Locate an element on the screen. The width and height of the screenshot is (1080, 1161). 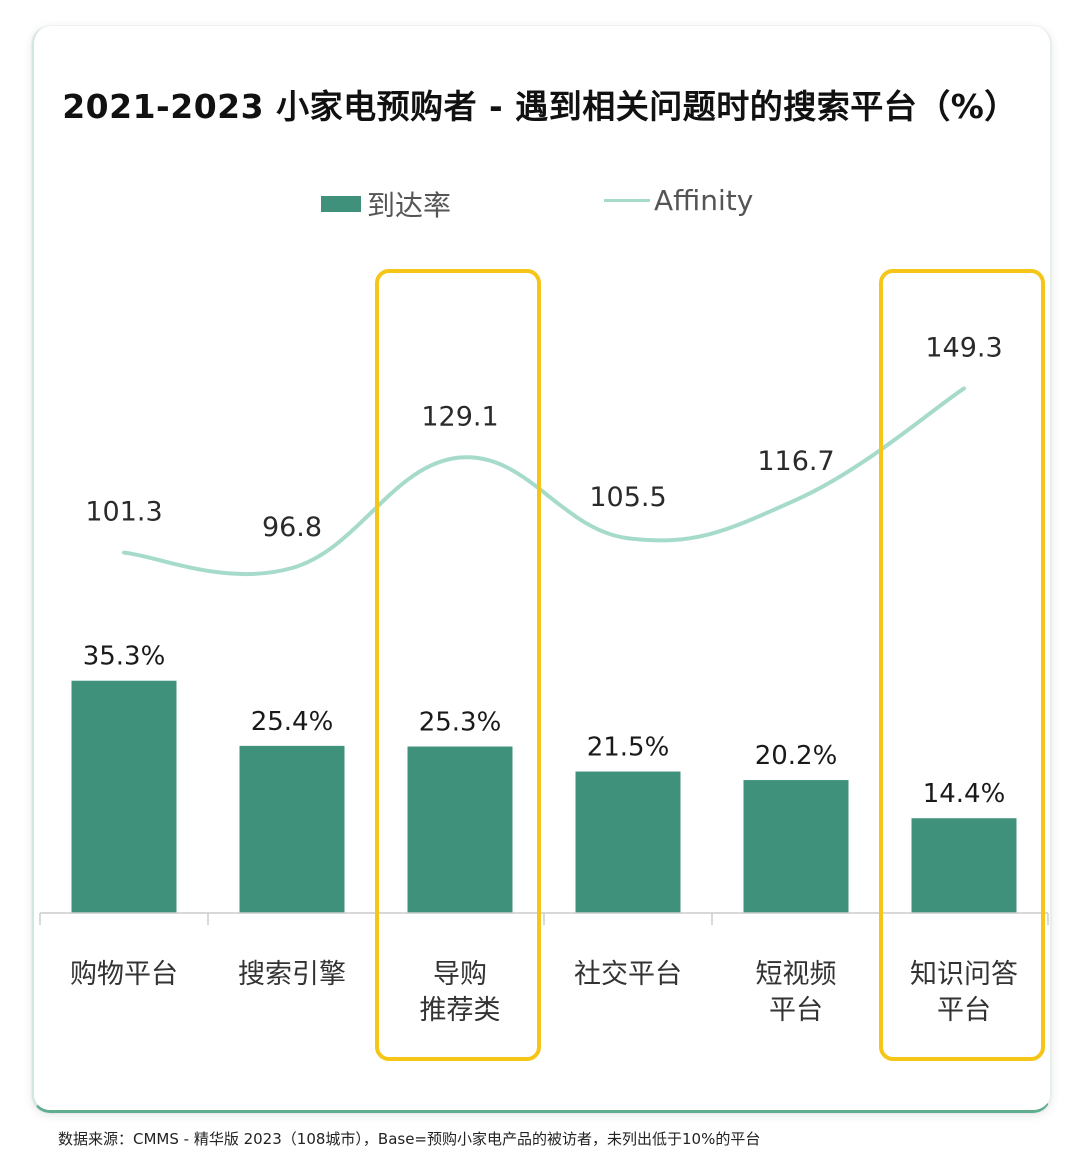
affinity-value-label: 105.5 is located at coordinates (627, 497).